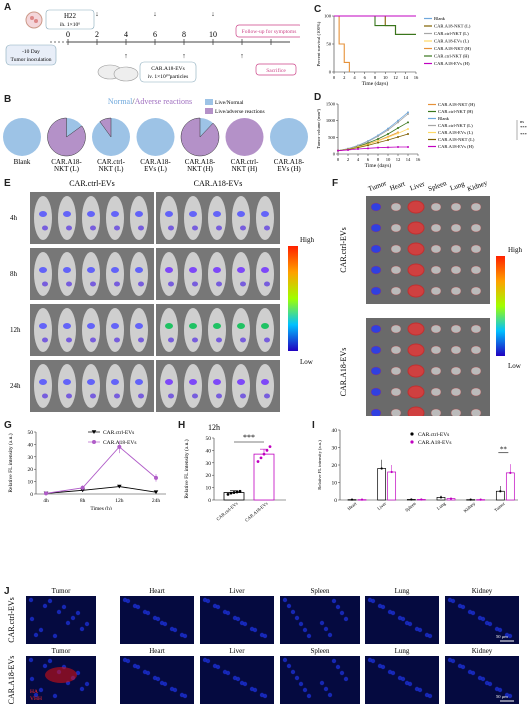  Describe the element at coordinates (218, 183) in the screenshot. I see `group-header: CAR.A18-EVs` at that location.